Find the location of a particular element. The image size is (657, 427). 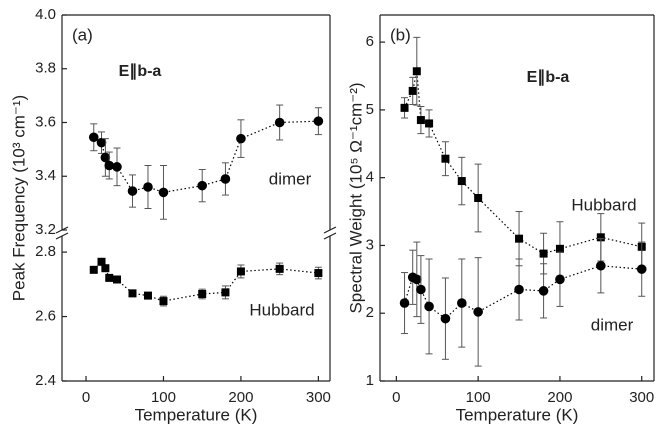

y-tick-label: 3.6 is located at coordinates (45, 121).